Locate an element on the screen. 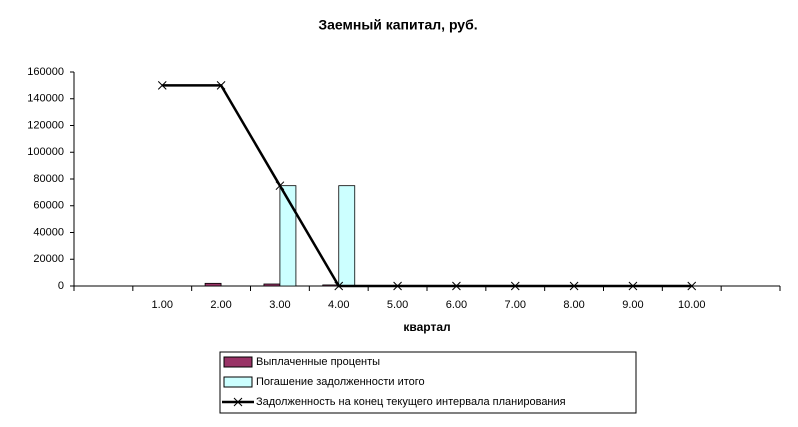 The image size is (798, 427). y-tick-label: 40000 is located at coordinates (48, 232).